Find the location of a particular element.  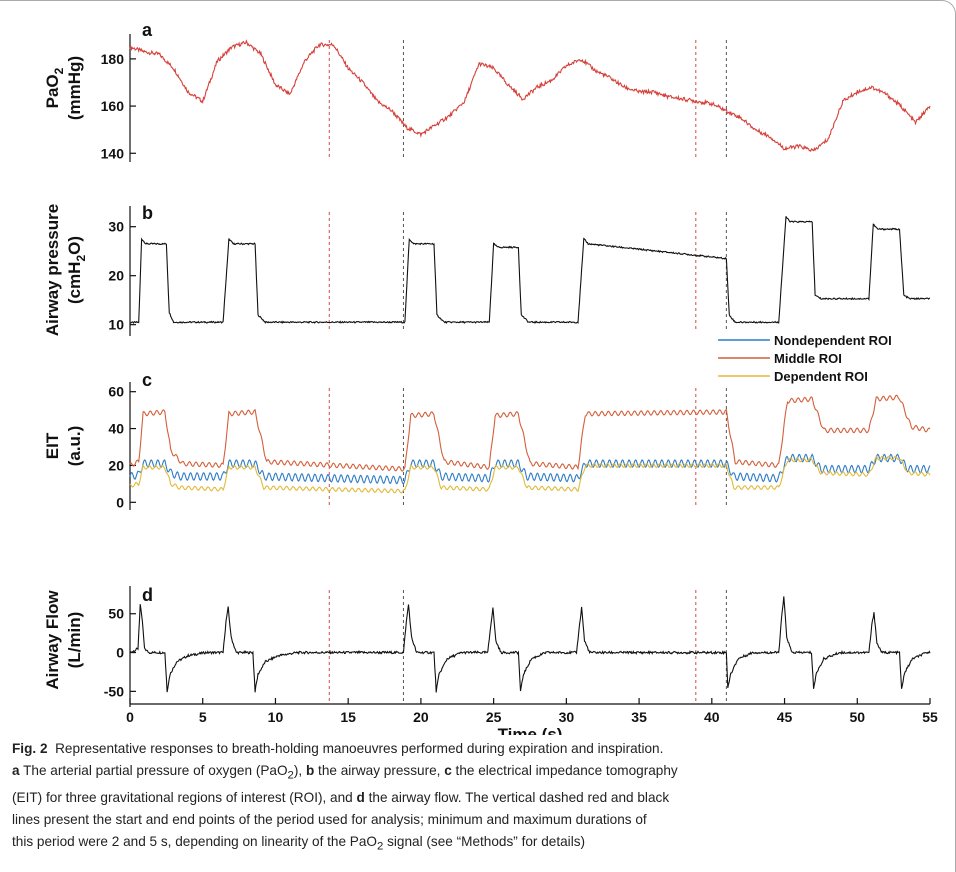

caption-letter-c: c is located at coordinates (448, 770).